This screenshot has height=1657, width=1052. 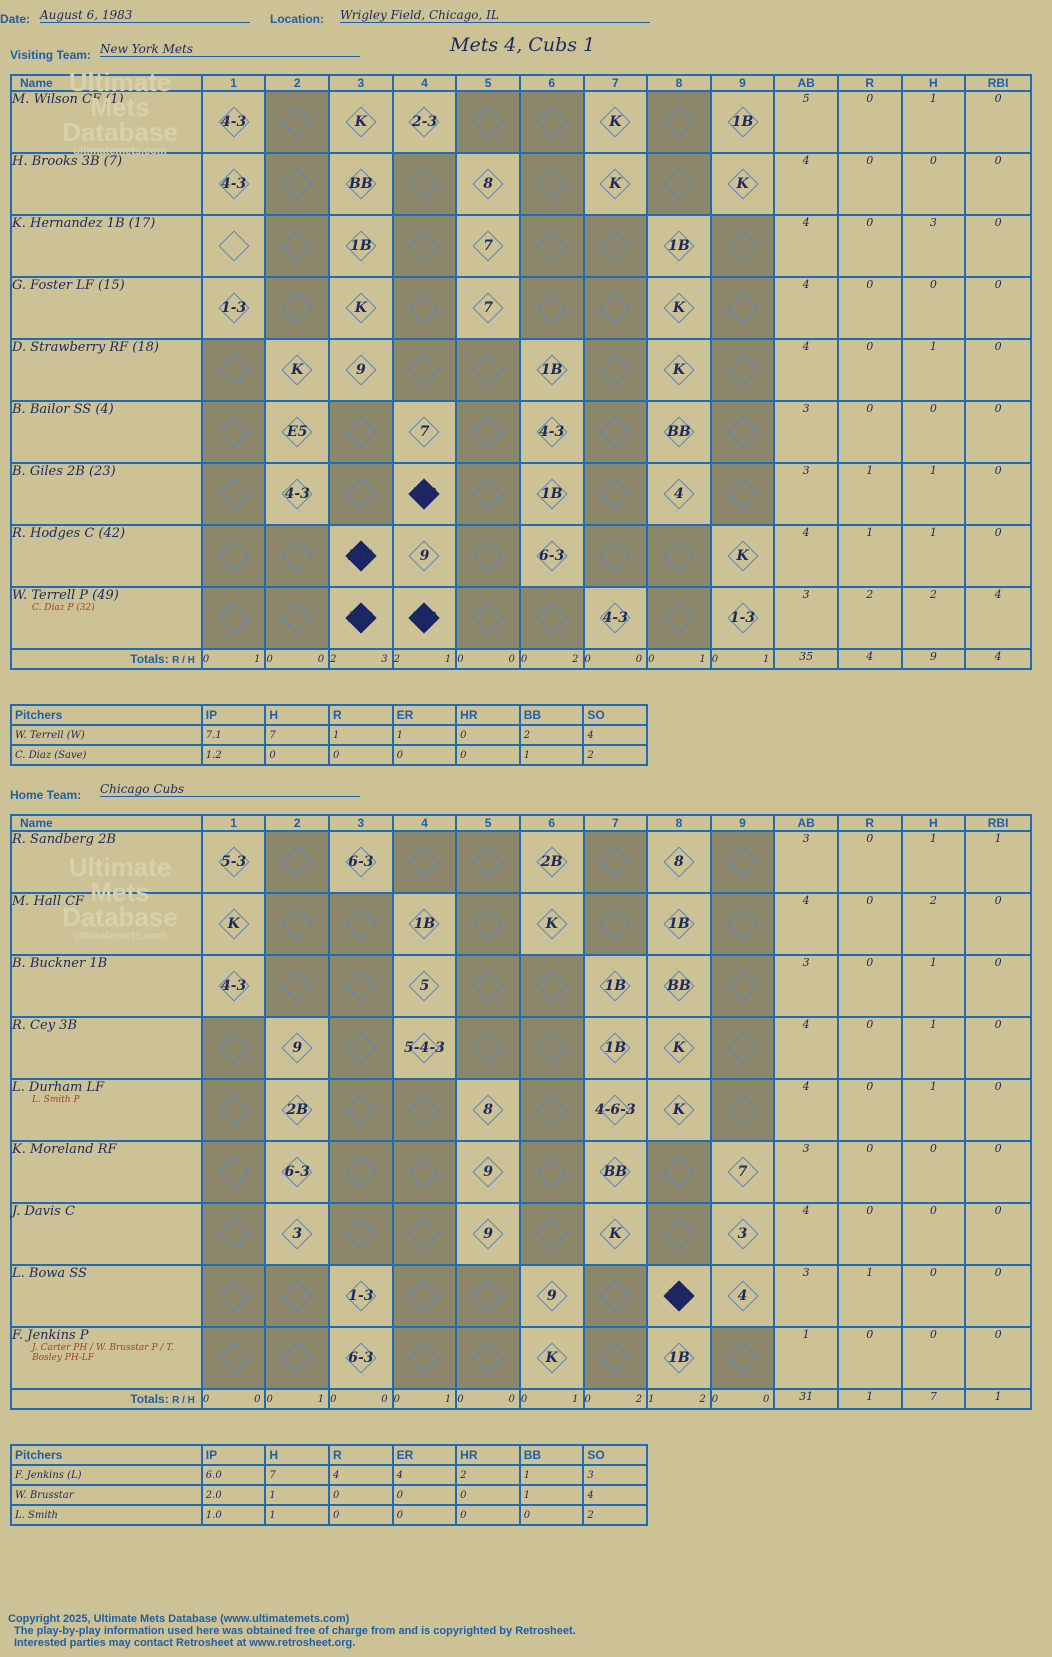 I want to click on batter-row: H. Brooks 3B (7) 4-3 BB 8 K K 4 0 0 0, so click(x=521, y=184).